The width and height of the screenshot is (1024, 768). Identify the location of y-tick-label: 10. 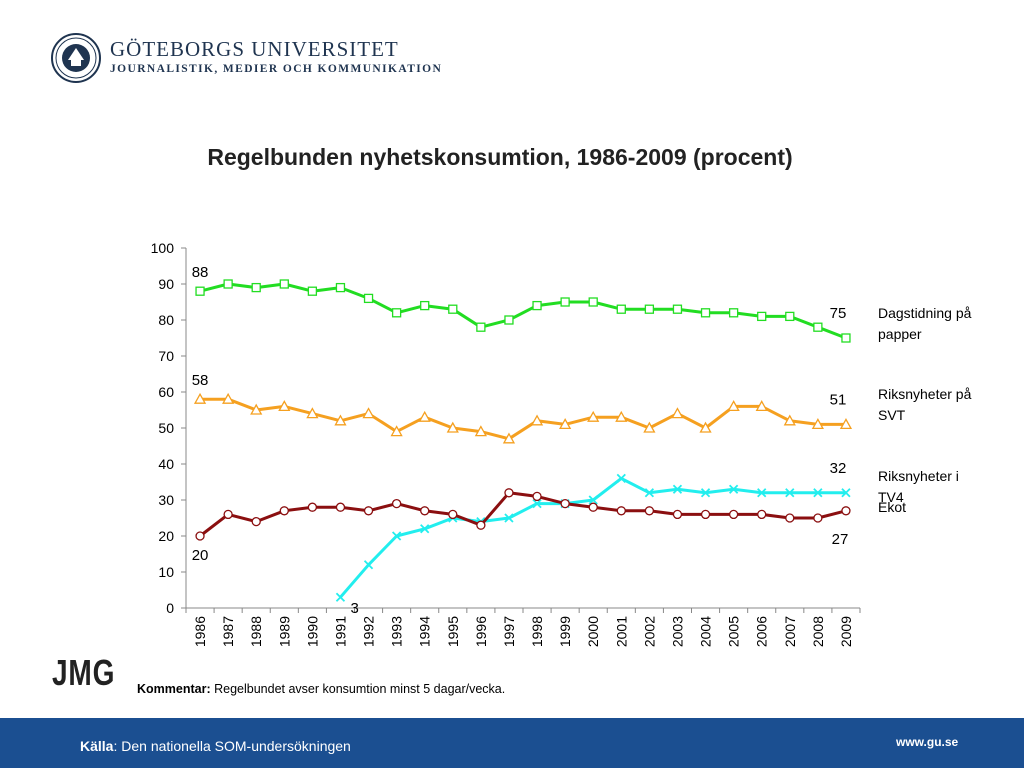
(166, 572).